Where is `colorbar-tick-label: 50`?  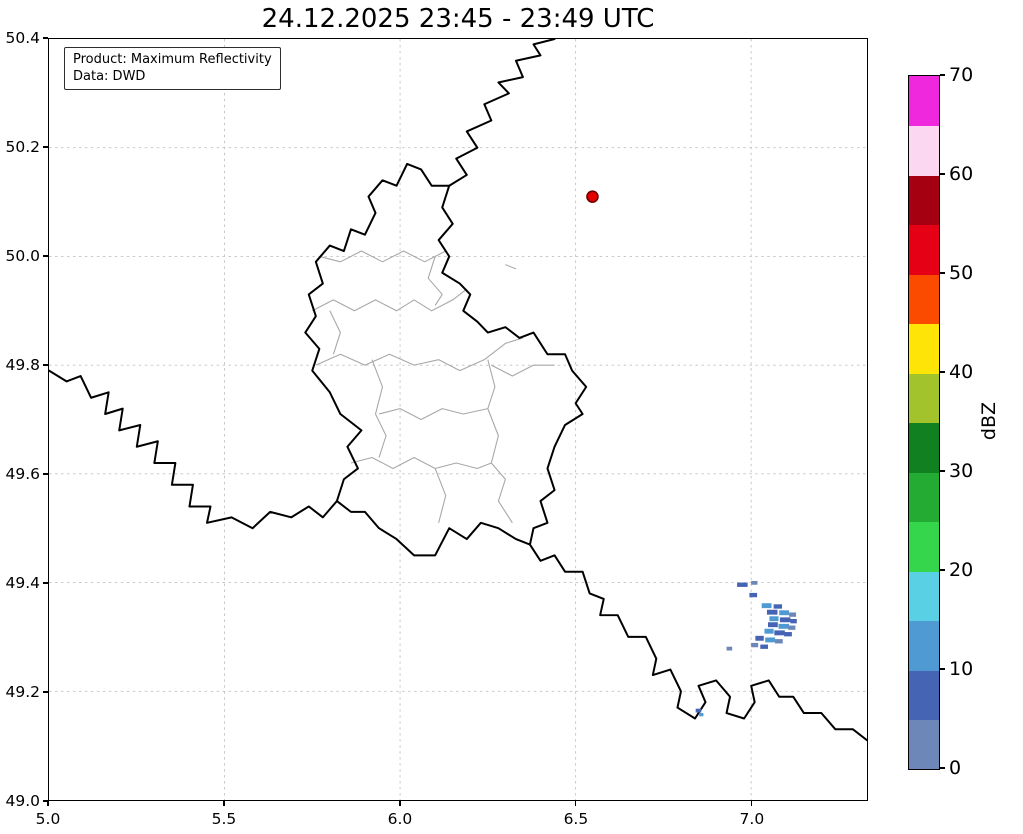 colorbar-tick-label: 50 is located at coordinates (961, 273).